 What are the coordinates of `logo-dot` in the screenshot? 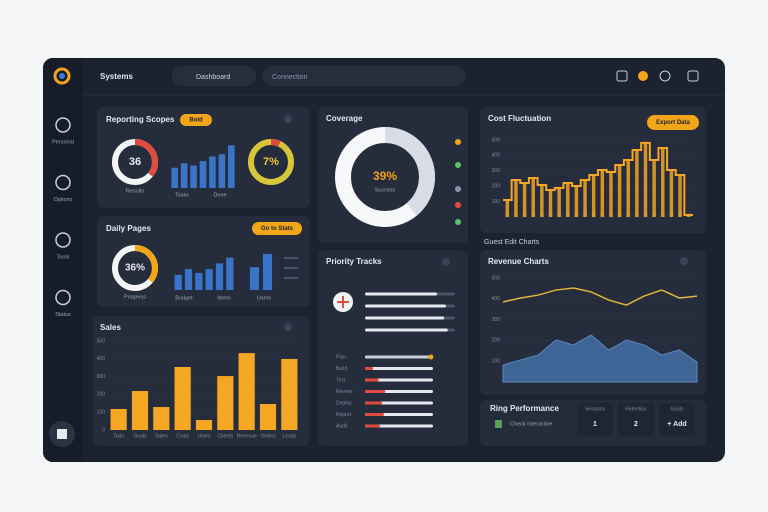 It's located at (62, 76).